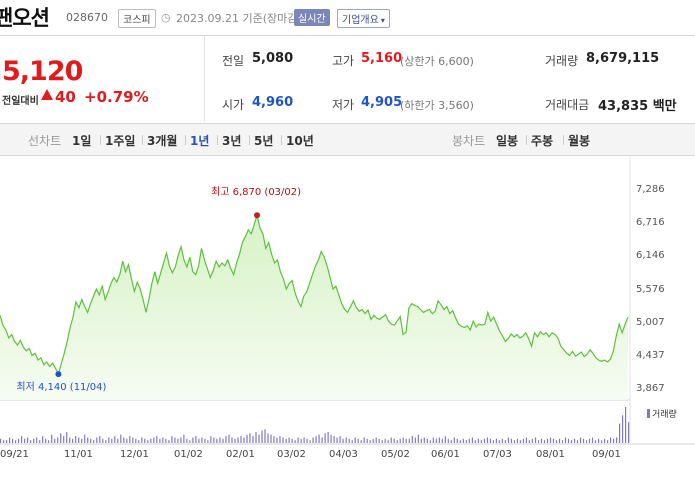  Describe the element at coordinates (312, 17) in the screenshot. I see `realtime-button: 실시간` at that location.